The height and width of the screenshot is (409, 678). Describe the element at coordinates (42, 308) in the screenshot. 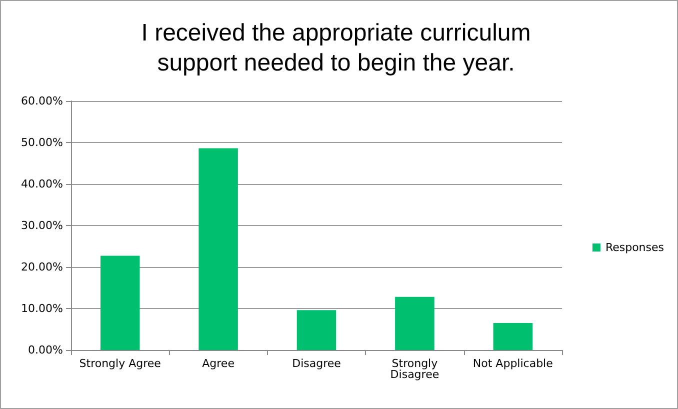

I see `y-tick-label: 10.00%` at that location.